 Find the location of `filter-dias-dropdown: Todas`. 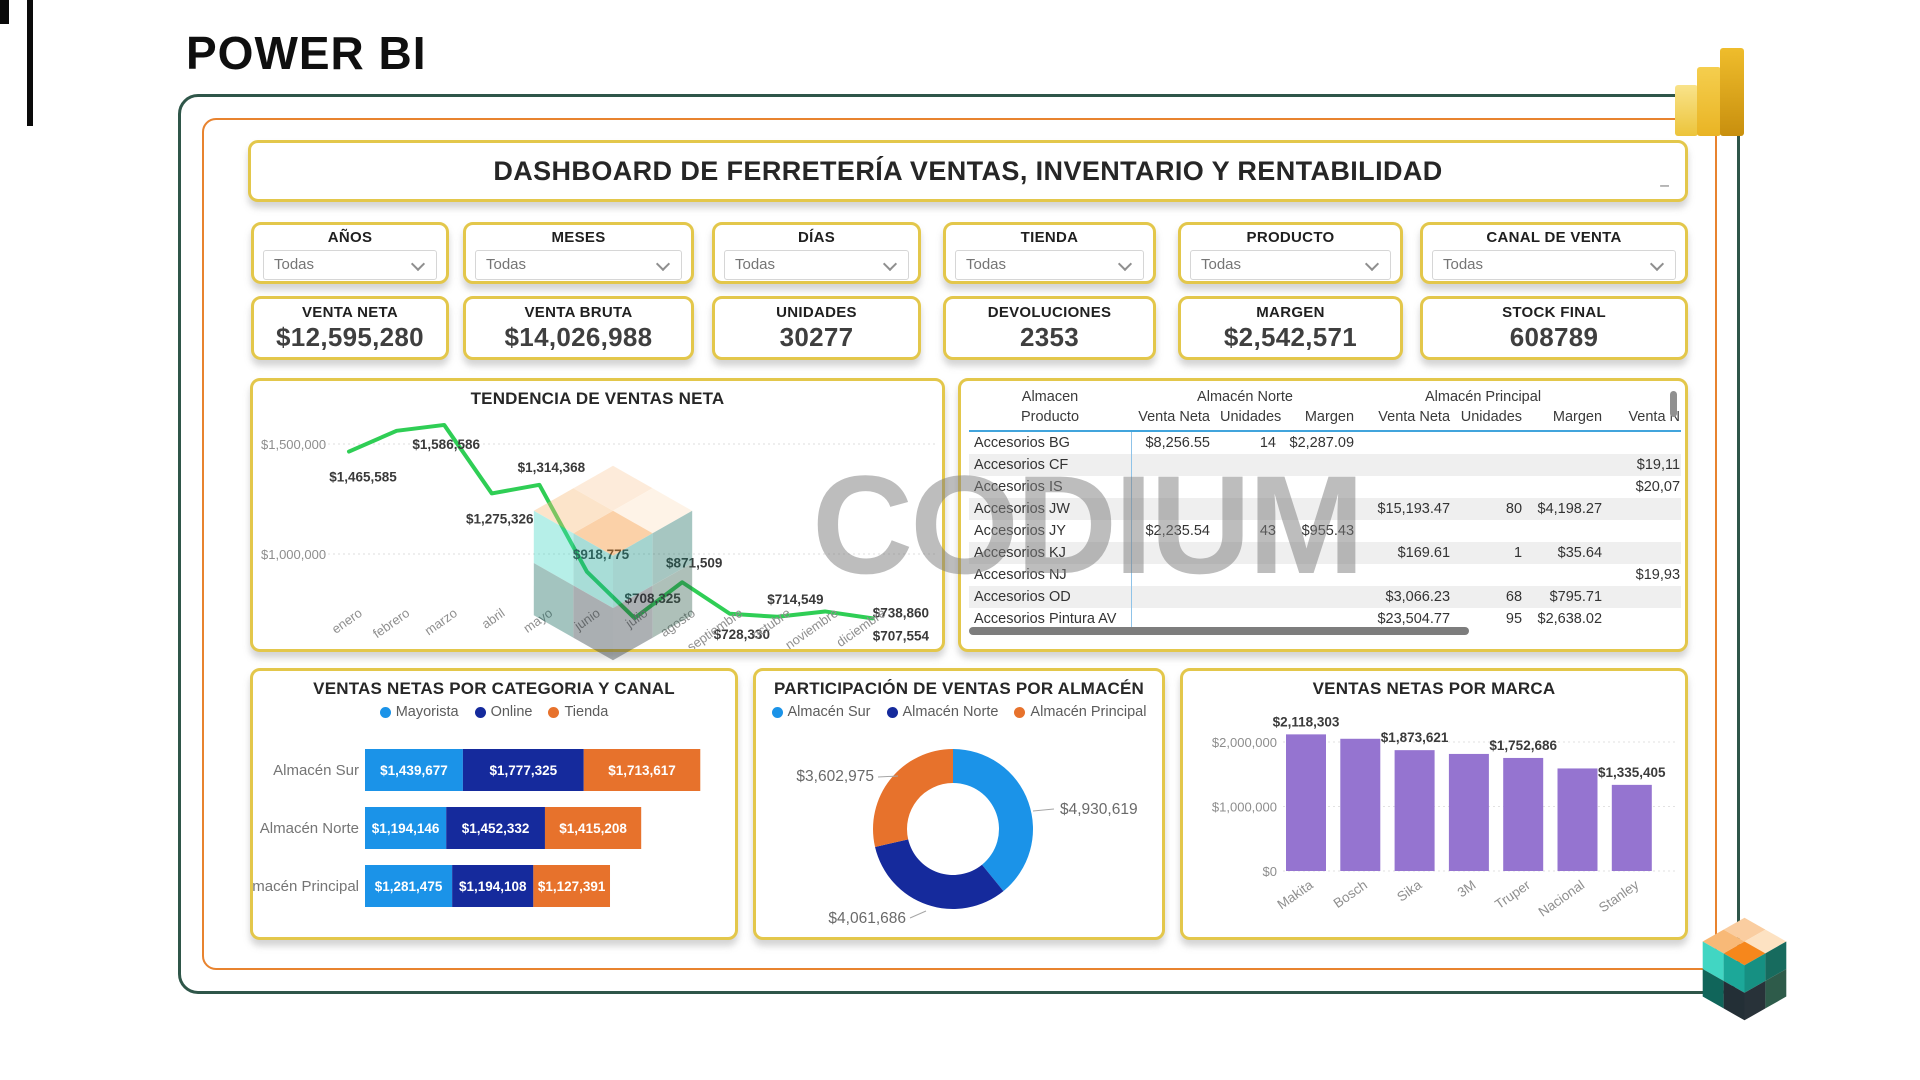

filter-dias-dropdown: Todas is located at coordinates (816, 265).